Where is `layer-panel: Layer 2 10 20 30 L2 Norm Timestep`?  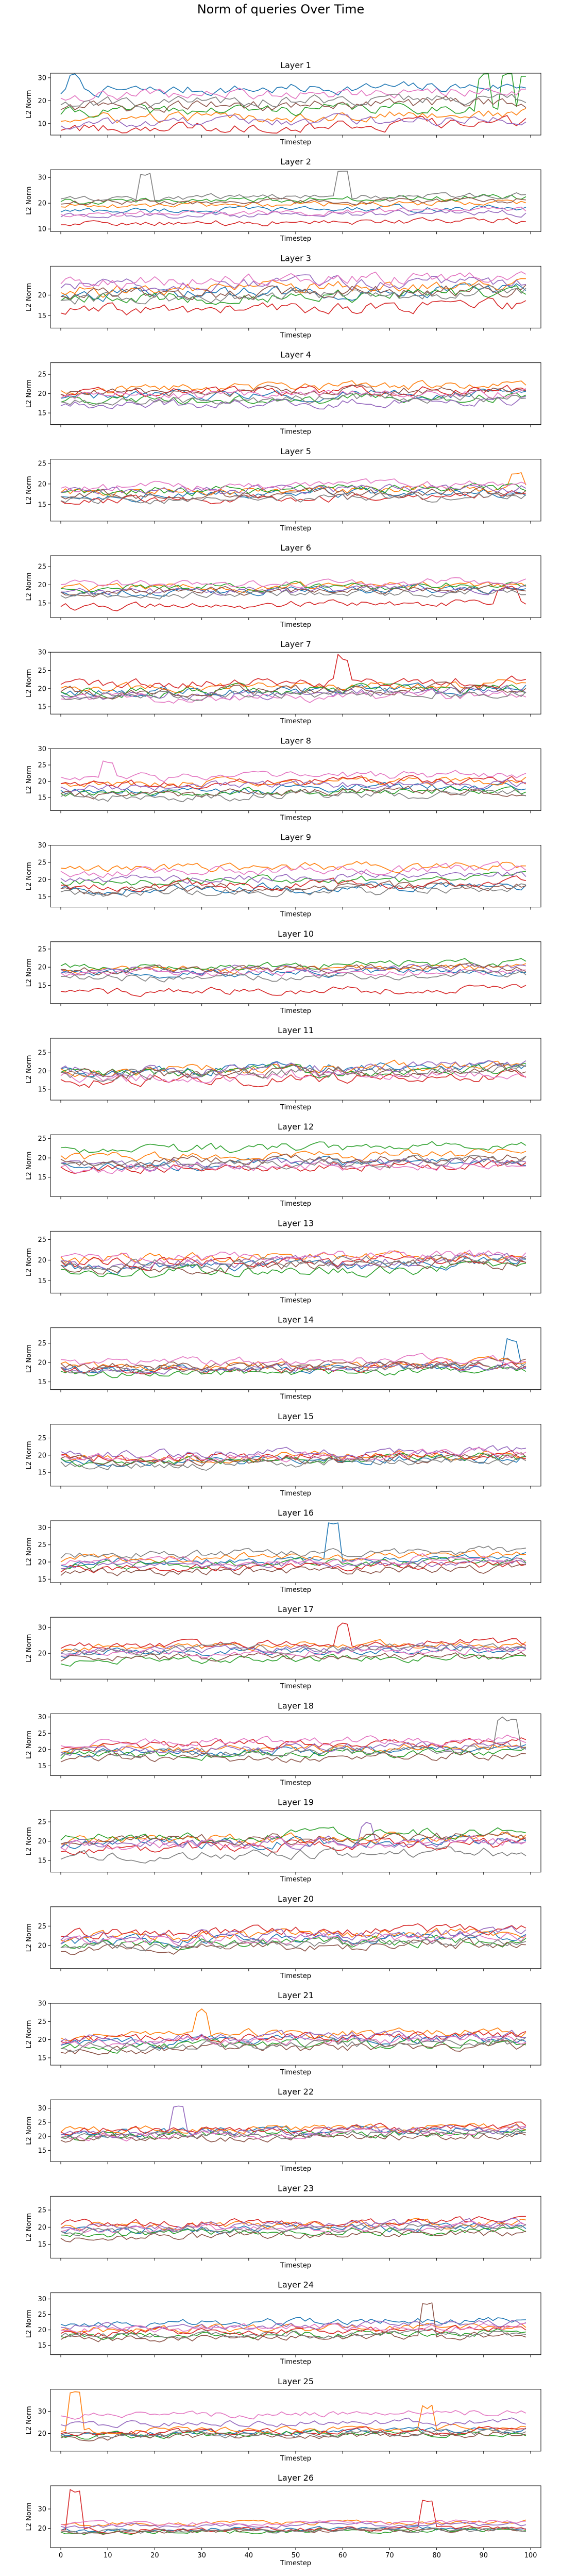
layer-panel: Layer 2 10 20 30 L2 Norm Timestep is located at coordinates (283, 200).